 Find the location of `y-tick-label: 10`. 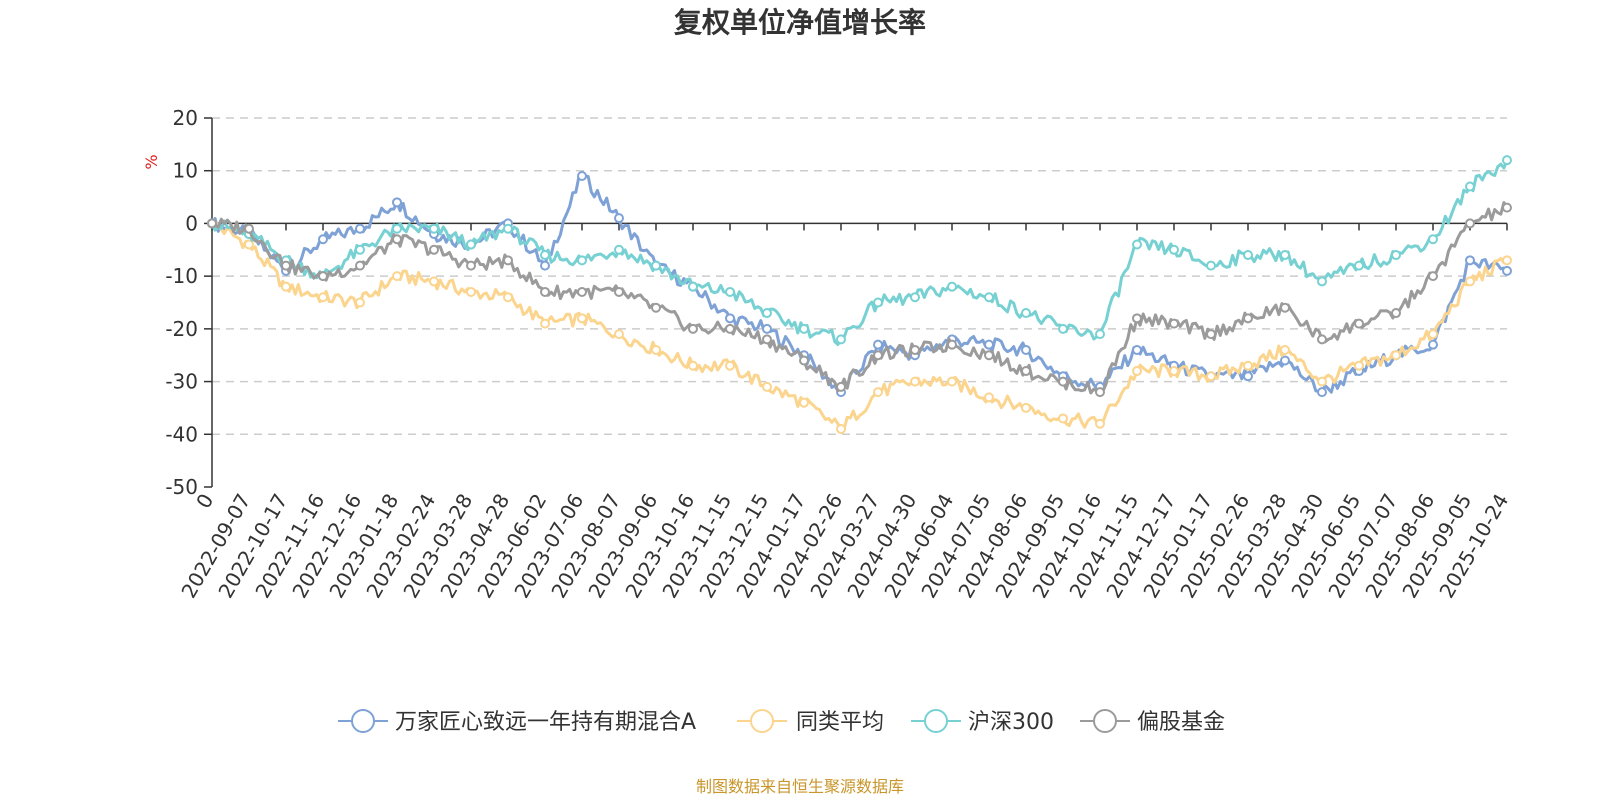

y-tick-label: 10 is located at coordinates (185, 171).